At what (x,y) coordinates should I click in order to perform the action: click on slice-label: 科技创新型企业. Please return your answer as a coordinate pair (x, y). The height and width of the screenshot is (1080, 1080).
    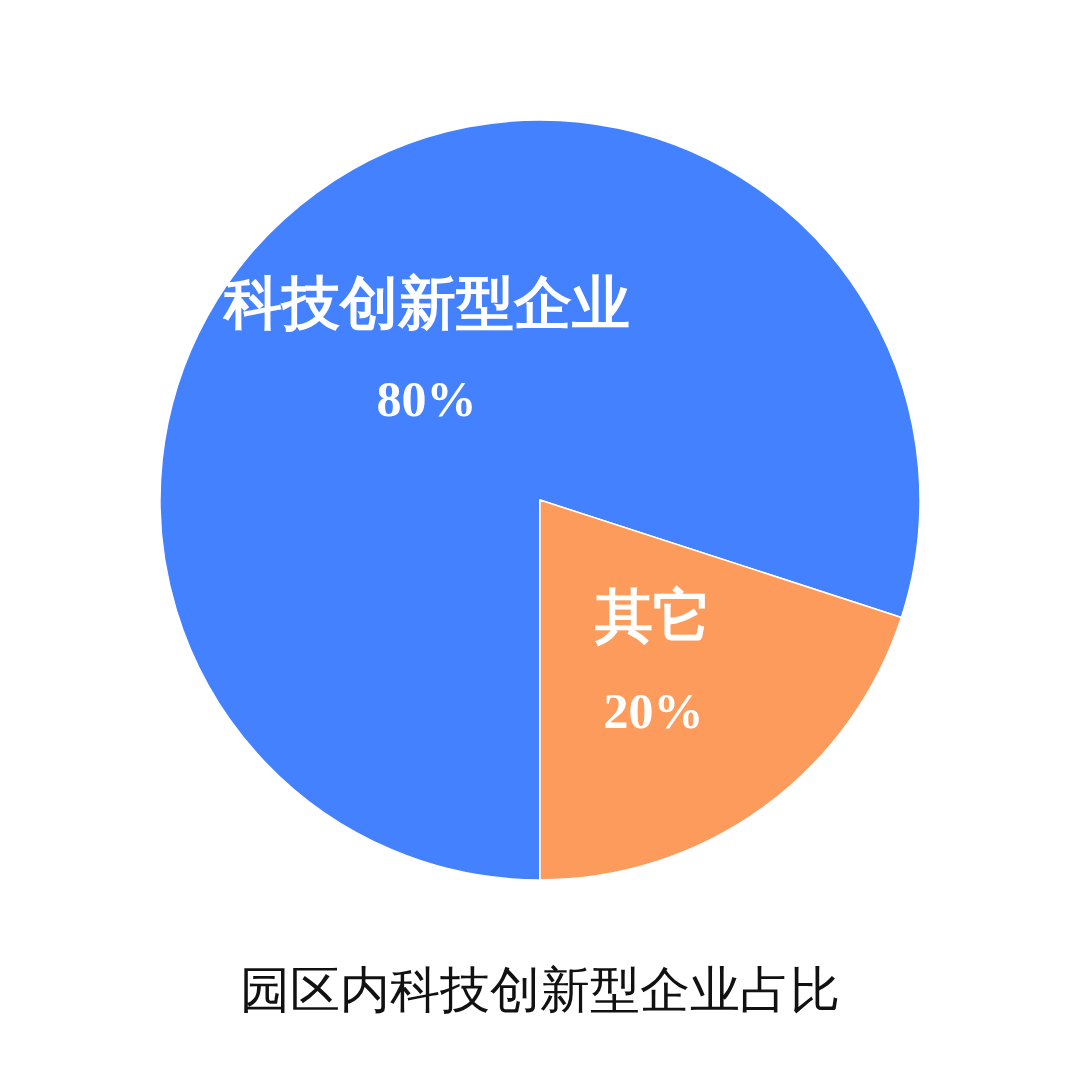
    Looking at the image, I should click on (425, 304).